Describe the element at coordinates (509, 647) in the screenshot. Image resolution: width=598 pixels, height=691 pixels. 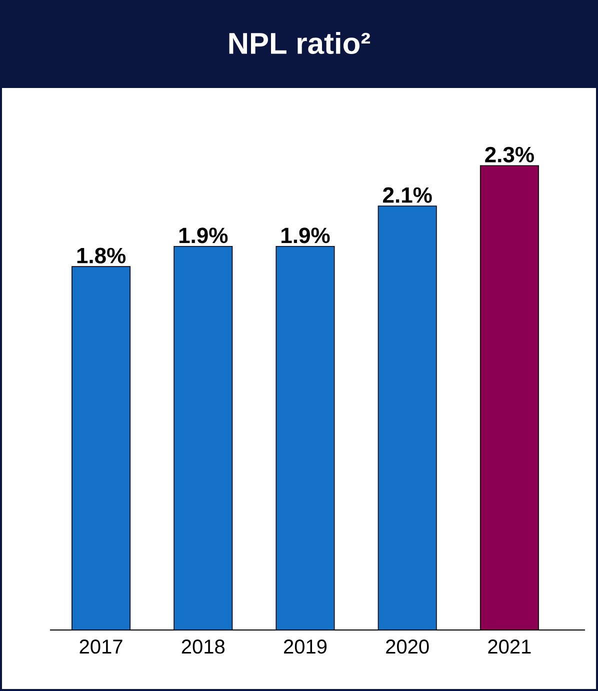
I see `x-tick-label: 2021` at that location.